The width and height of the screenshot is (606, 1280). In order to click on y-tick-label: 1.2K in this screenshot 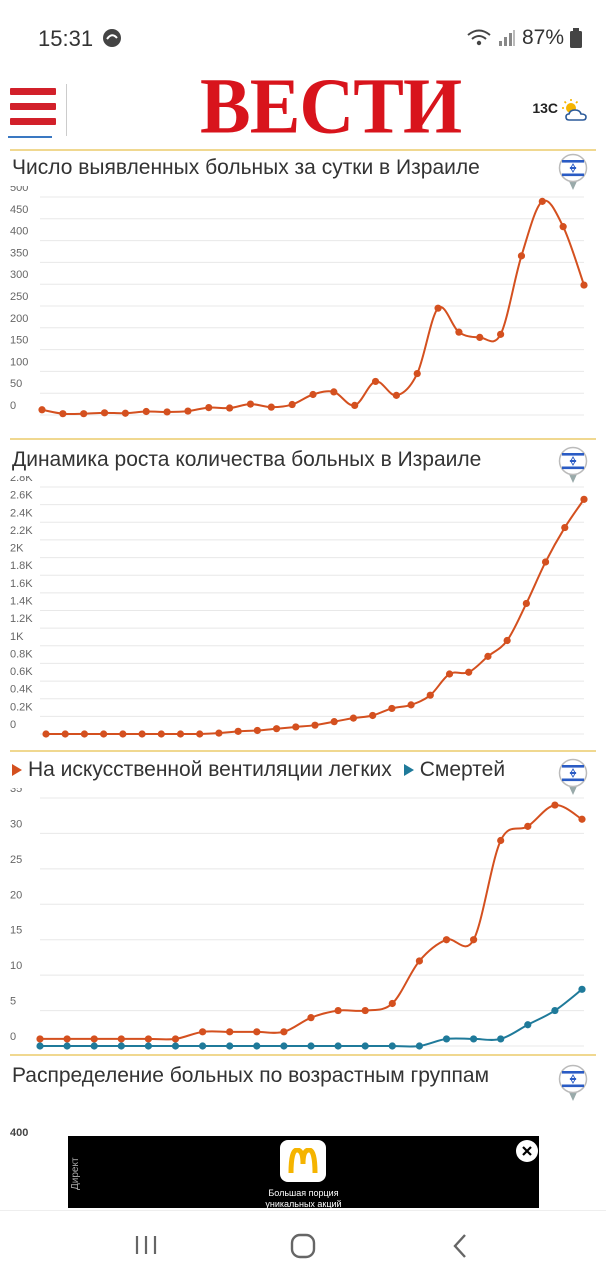, I will do `click(21, 619)`.